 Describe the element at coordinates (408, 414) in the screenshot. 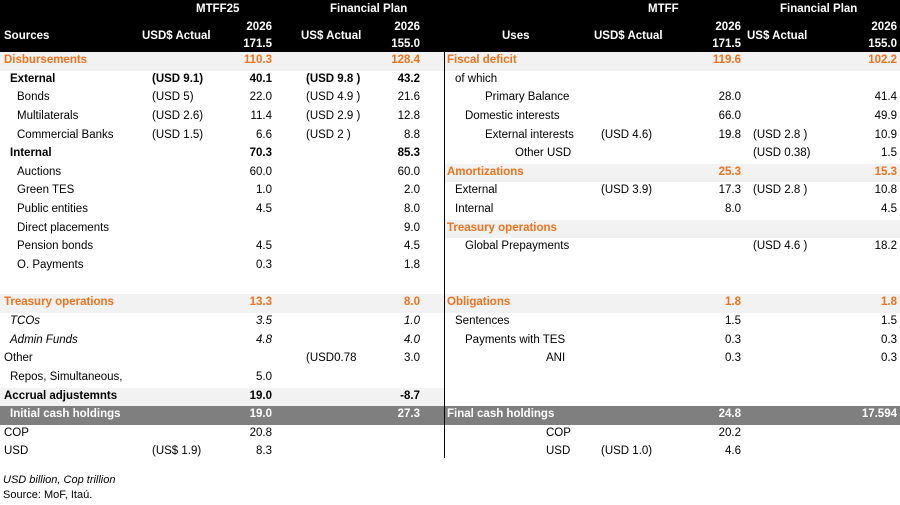

I see `row-value-2: 27.3` at that location.